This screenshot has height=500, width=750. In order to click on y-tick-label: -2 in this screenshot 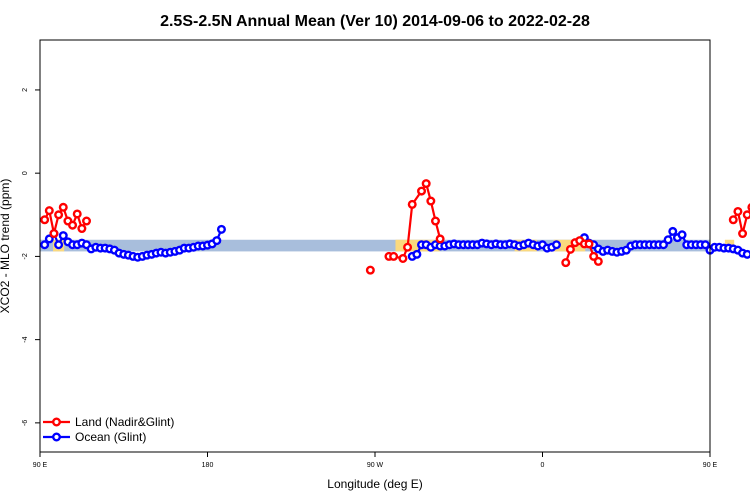, I will do `click(25, 256)`.